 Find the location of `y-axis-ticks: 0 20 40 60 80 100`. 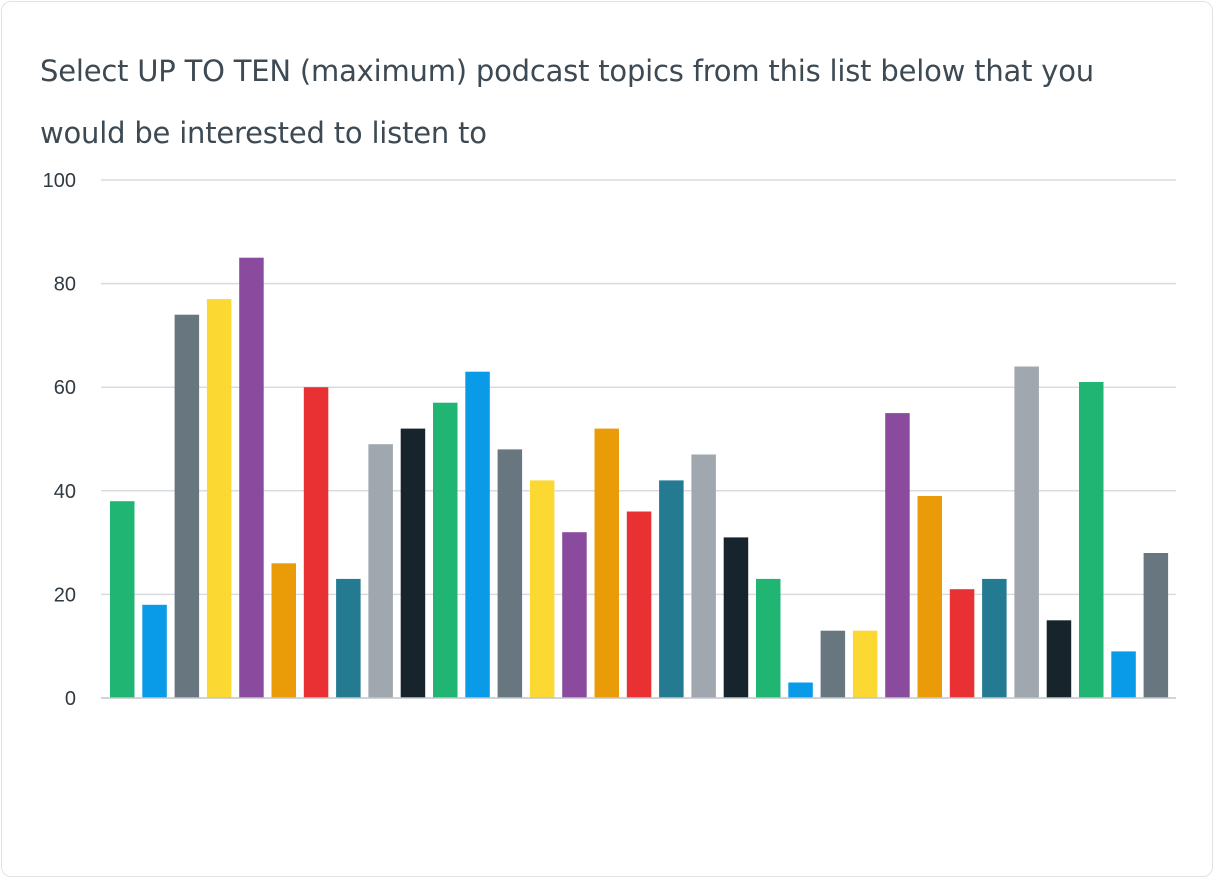

y-axis-ticks: 0 20 40 60 80 100 is located at coordinates (59, 440).